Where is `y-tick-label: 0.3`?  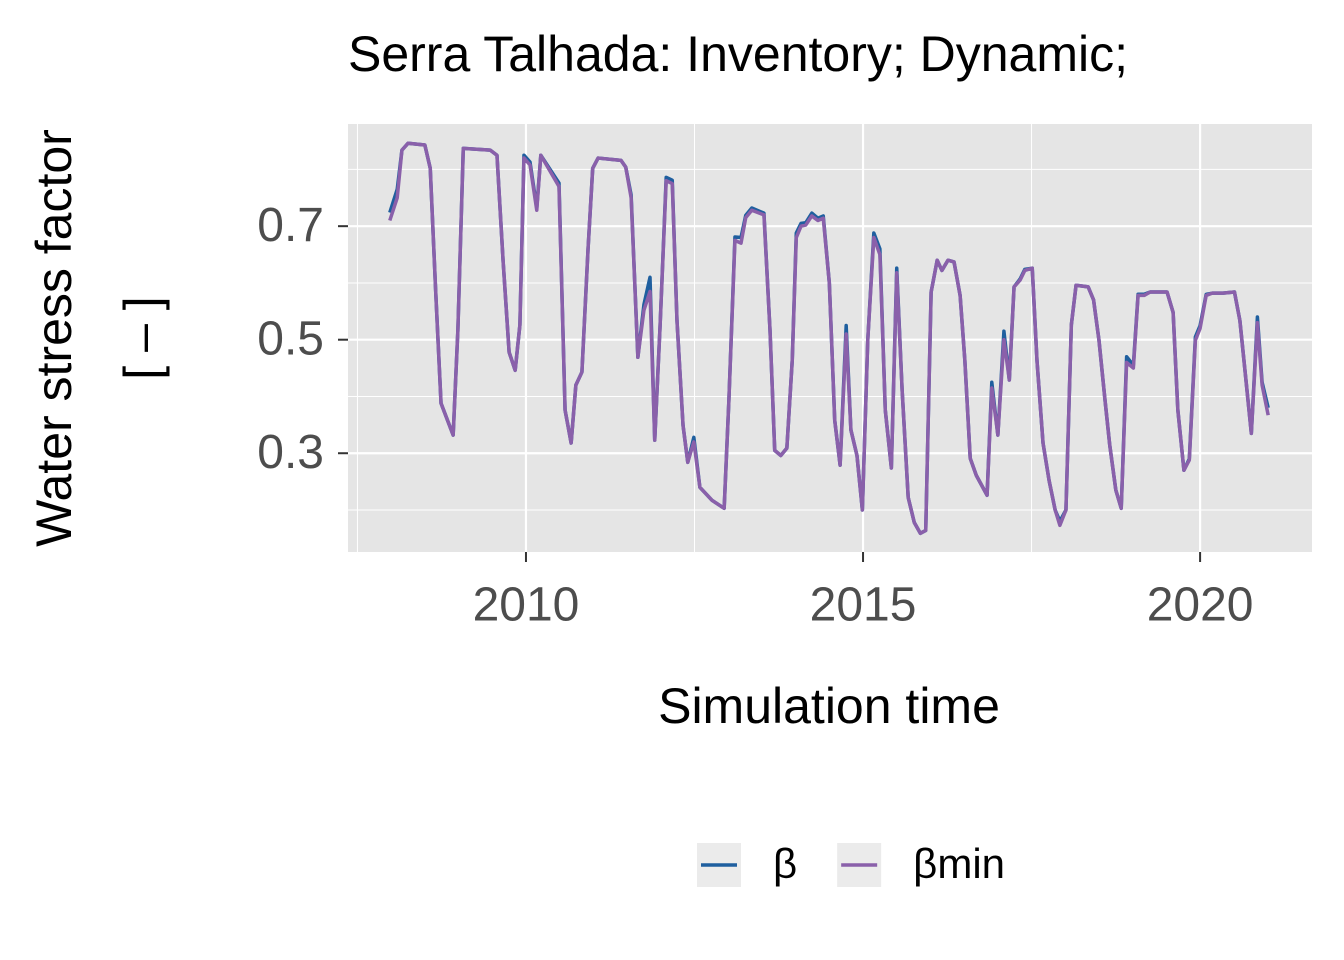 y-tick-label: 0.3 is located at coordinates (290, 452).